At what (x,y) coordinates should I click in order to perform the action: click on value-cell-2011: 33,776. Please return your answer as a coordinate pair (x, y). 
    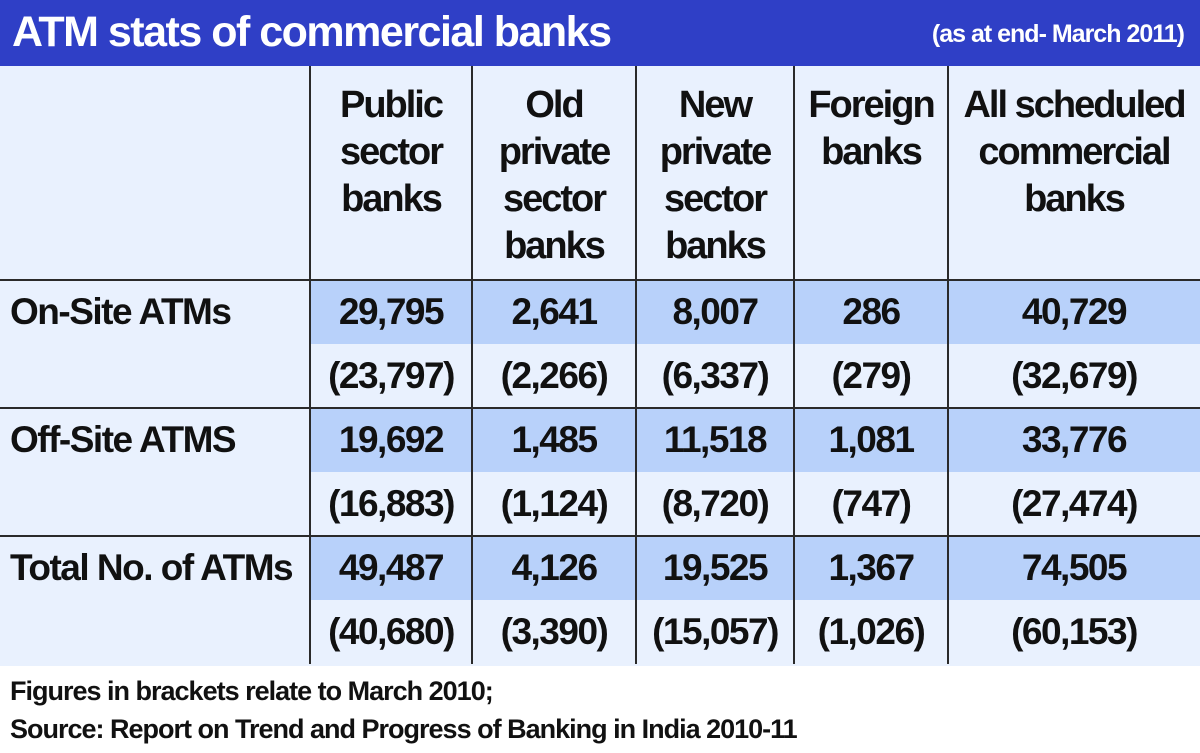
    Looking at the image, I should click on (1074, 440).